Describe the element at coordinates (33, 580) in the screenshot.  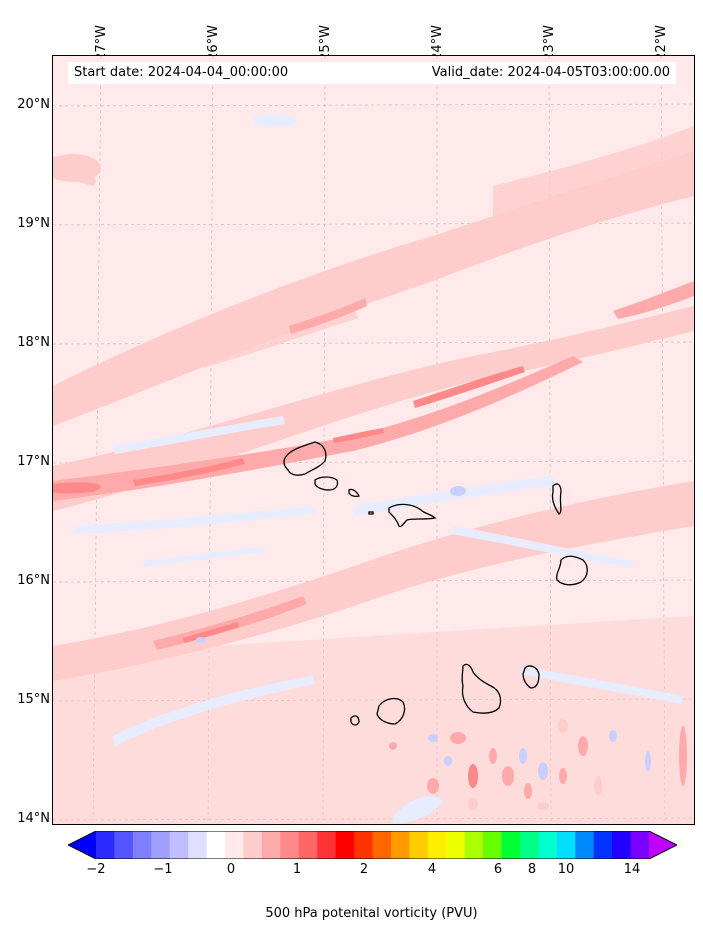
I see `lat-label-16n: 16°N` at that location.